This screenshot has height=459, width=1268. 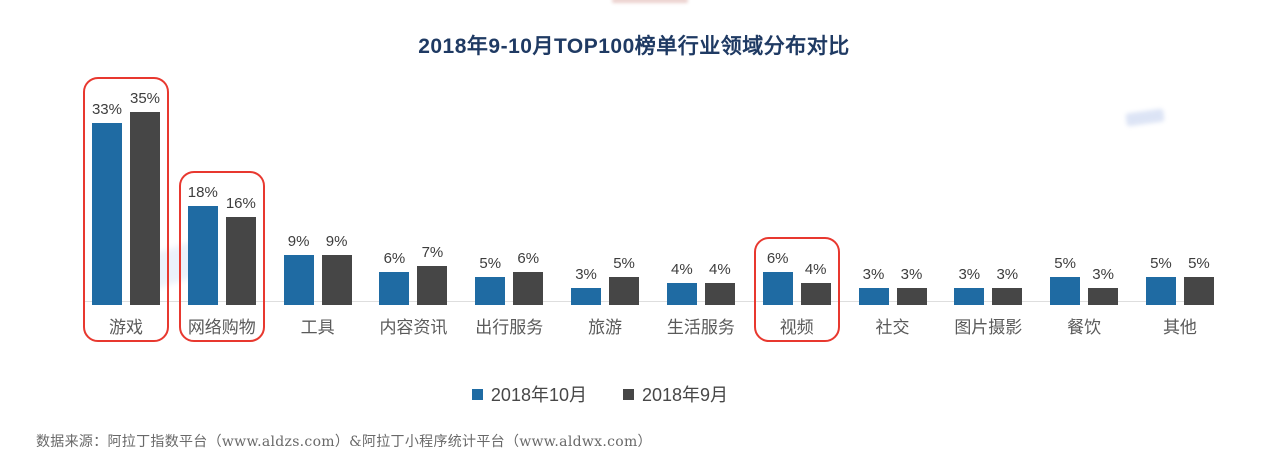 What do you see at coordinates (202, 192) in the screenshot?
I see `value-label: 18%` at bounding box center [202, 192].